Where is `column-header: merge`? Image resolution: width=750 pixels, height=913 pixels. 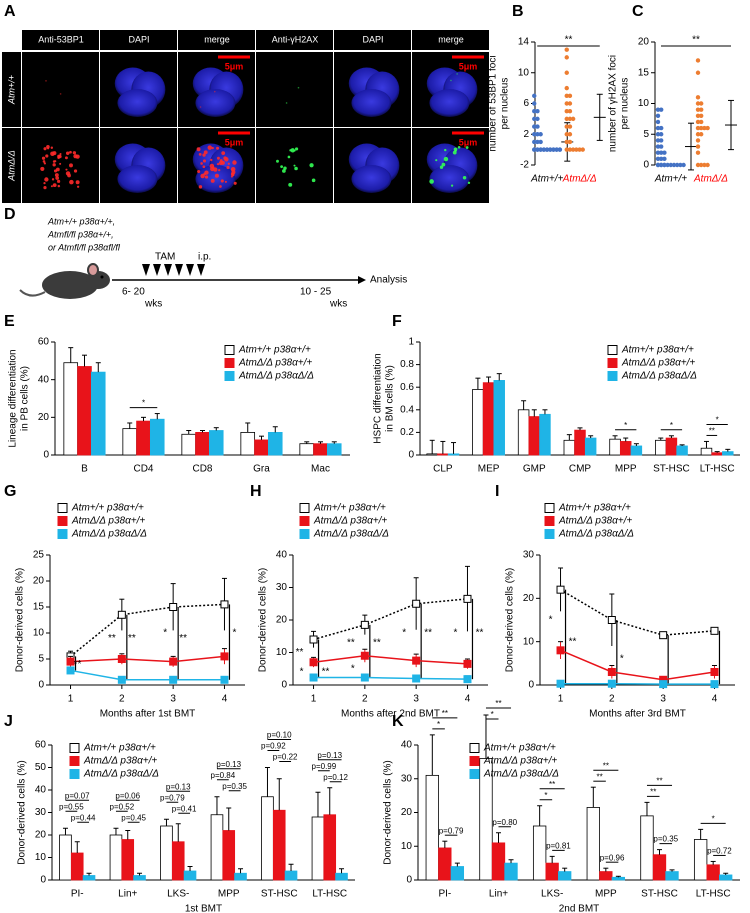
column-header: merge is located at coordinates (217, 39).